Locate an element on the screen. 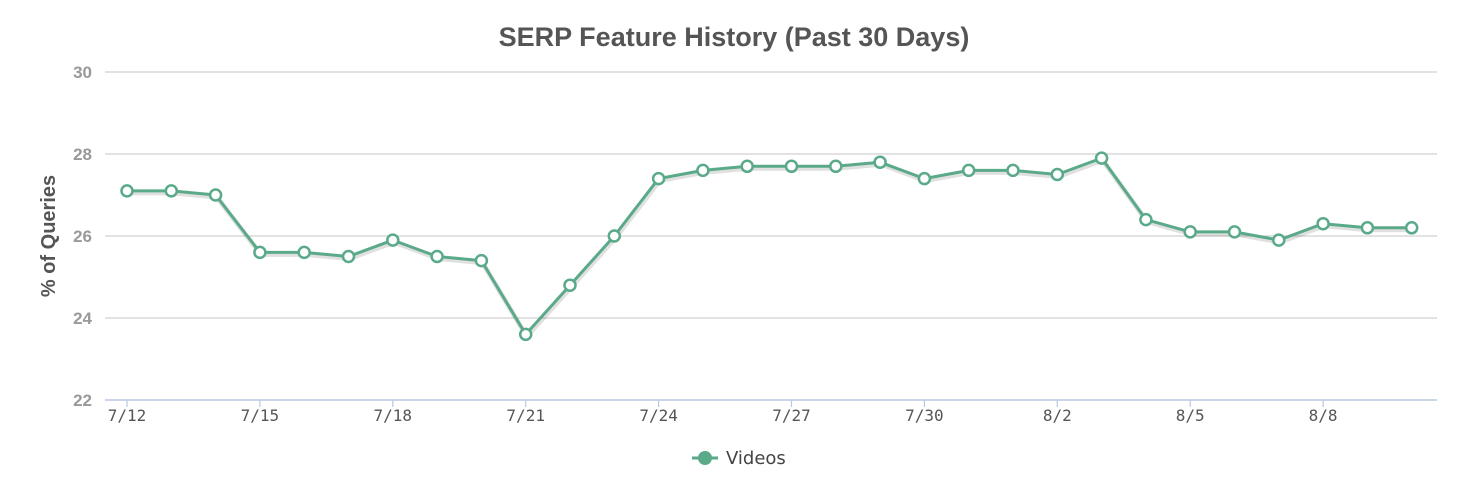 The image size is (1478, 490). x-tick-label: 7/12 is located at coordinates (127, 415).